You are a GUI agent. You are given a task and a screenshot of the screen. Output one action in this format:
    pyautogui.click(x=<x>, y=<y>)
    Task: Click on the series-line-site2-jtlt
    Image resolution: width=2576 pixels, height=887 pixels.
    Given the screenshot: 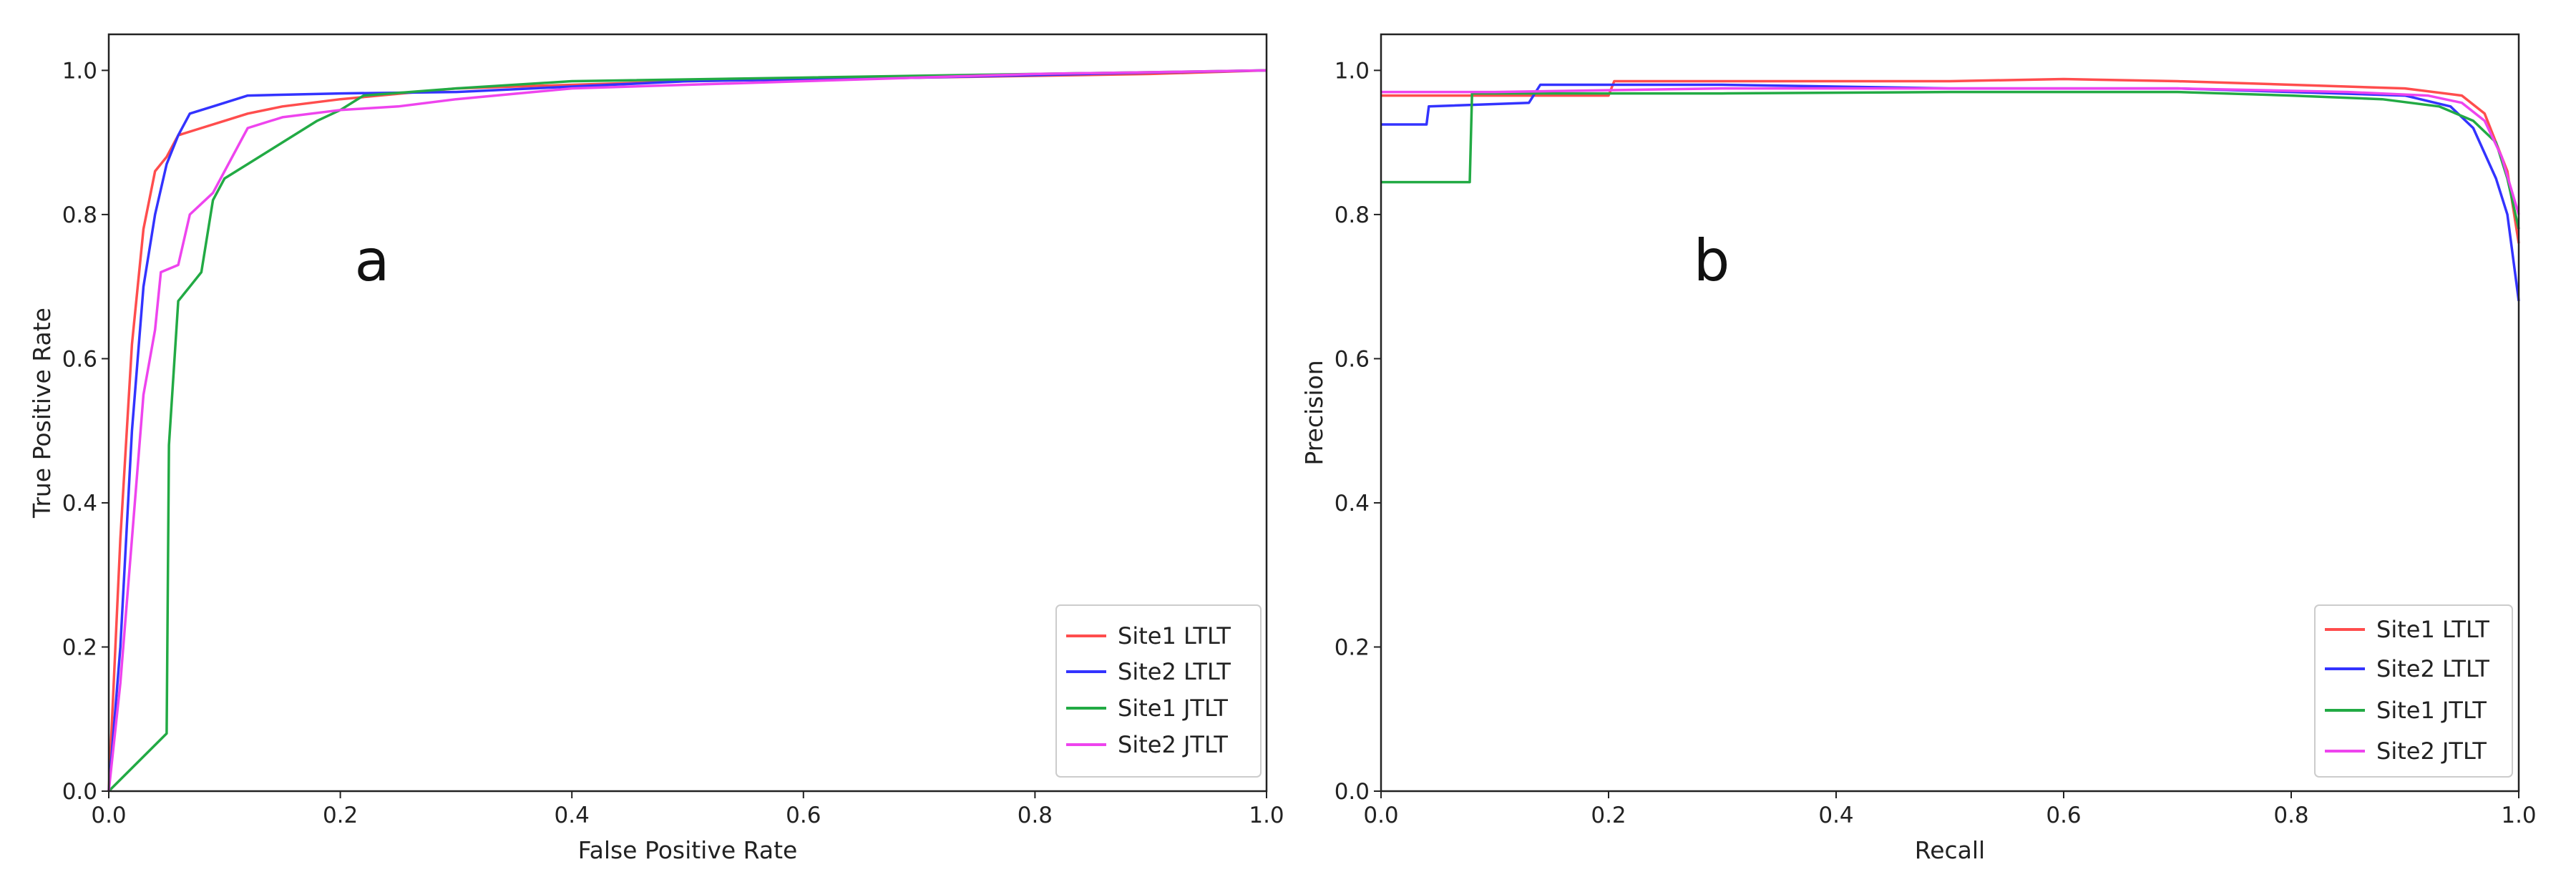 What is the action you would take?
    pyautogui.click(x=1950, y=151)
    